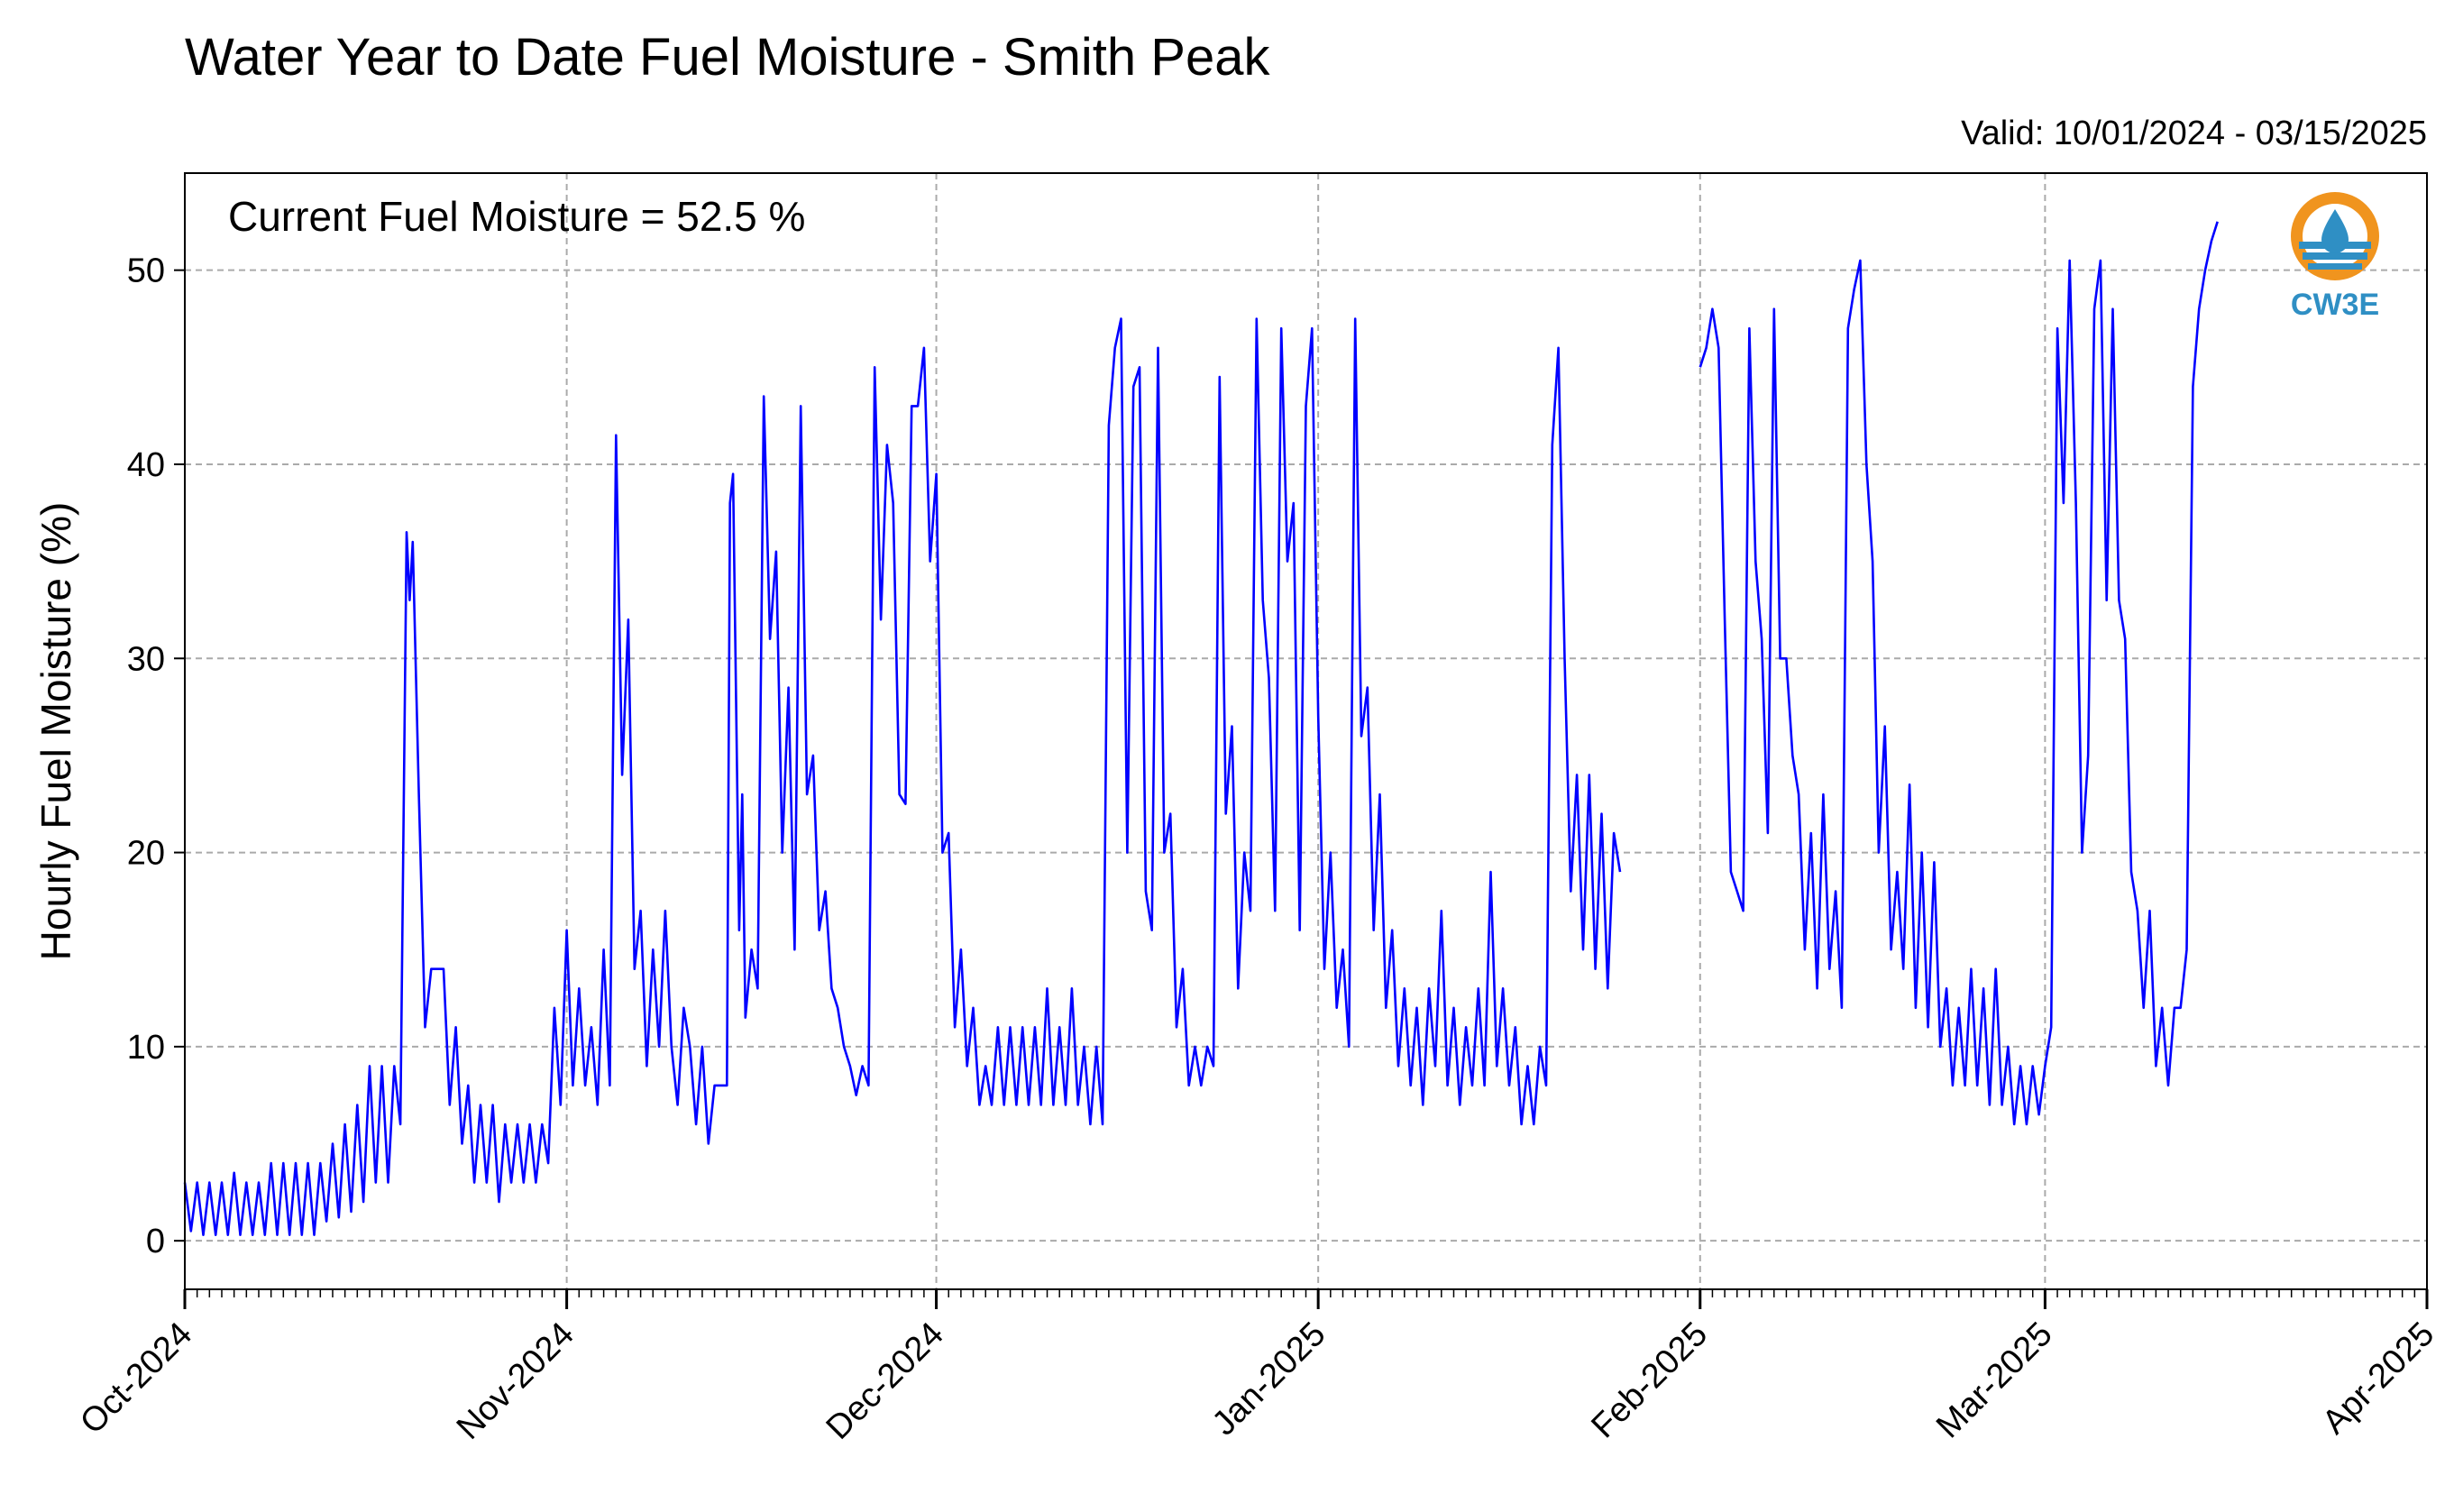  I want to click on logo-text: CW3E, so click(2335, 305).